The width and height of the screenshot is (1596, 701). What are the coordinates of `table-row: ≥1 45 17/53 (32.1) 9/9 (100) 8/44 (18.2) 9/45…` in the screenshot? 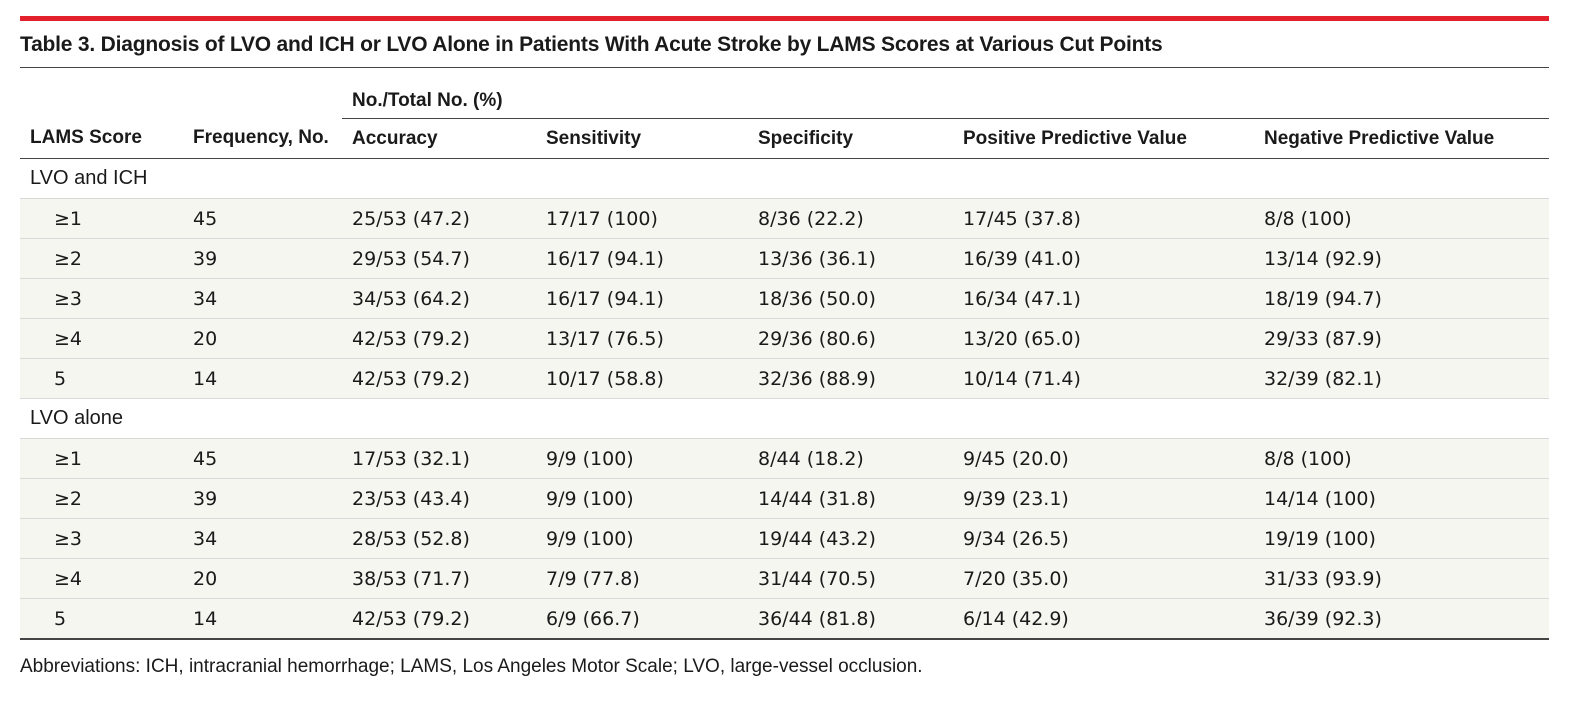 It's located at (785, 458).